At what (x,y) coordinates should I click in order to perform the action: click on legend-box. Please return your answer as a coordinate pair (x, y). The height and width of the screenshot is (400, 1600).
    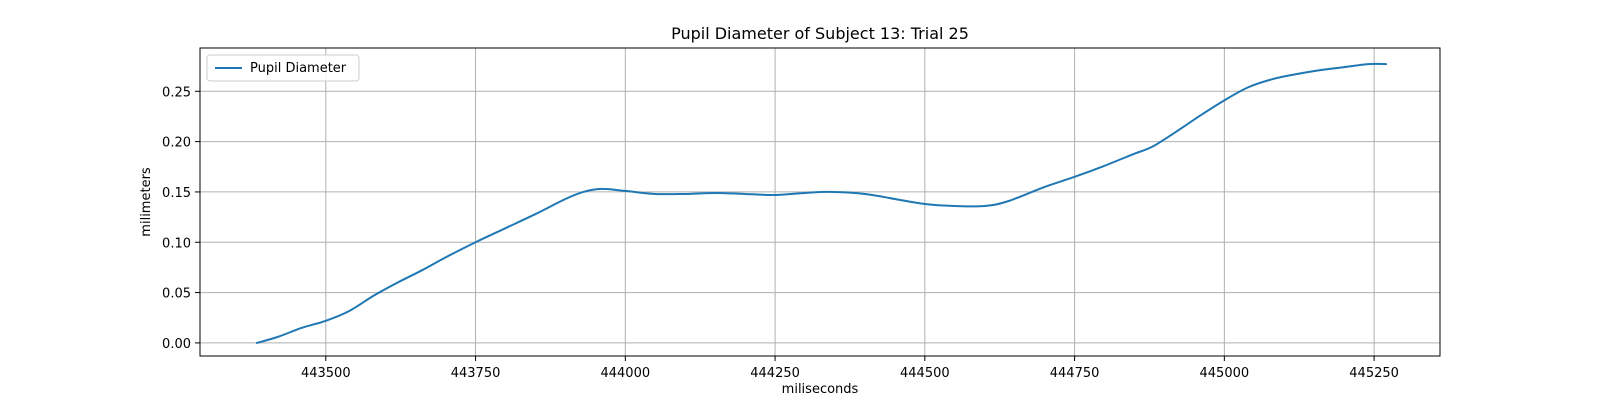
    Looking at the image, I should click on (283, 68).